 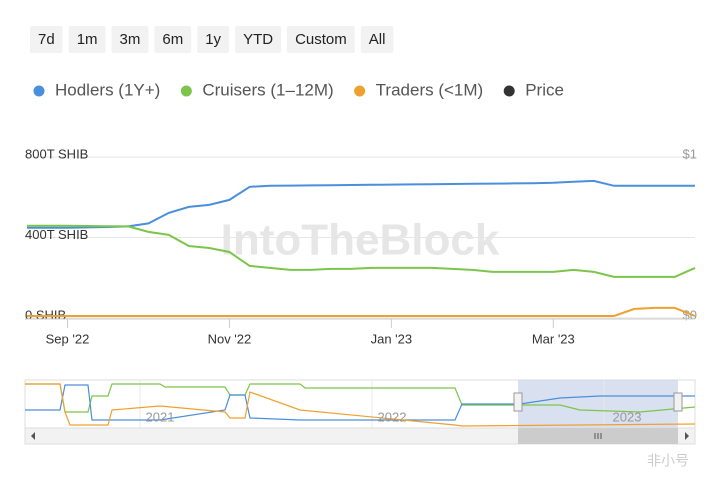 What do you see at coordinates (56, 153) in the screenshot?
I see `y-tick-label: 800T SHIB` at bounding box center [56, 153].